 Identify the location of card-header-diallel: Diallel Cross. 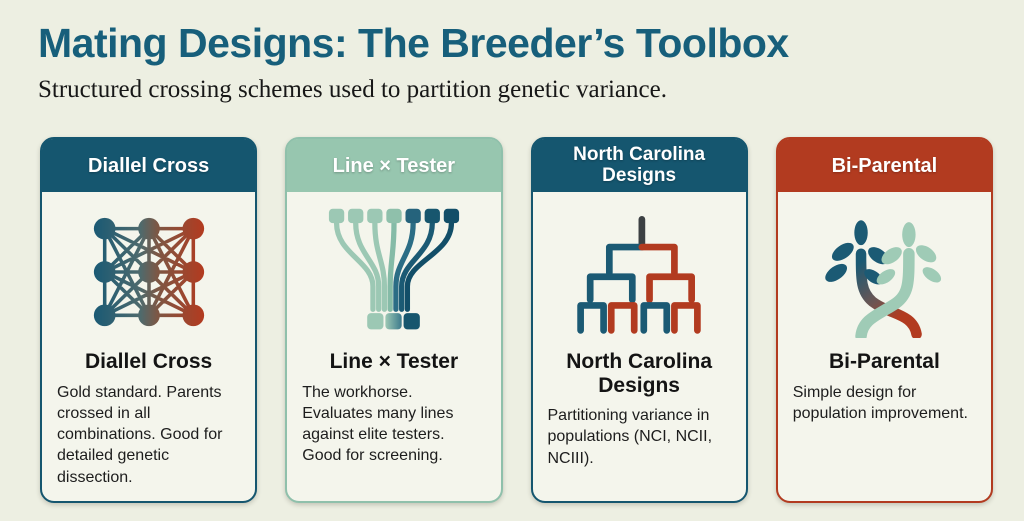
(149, 165).